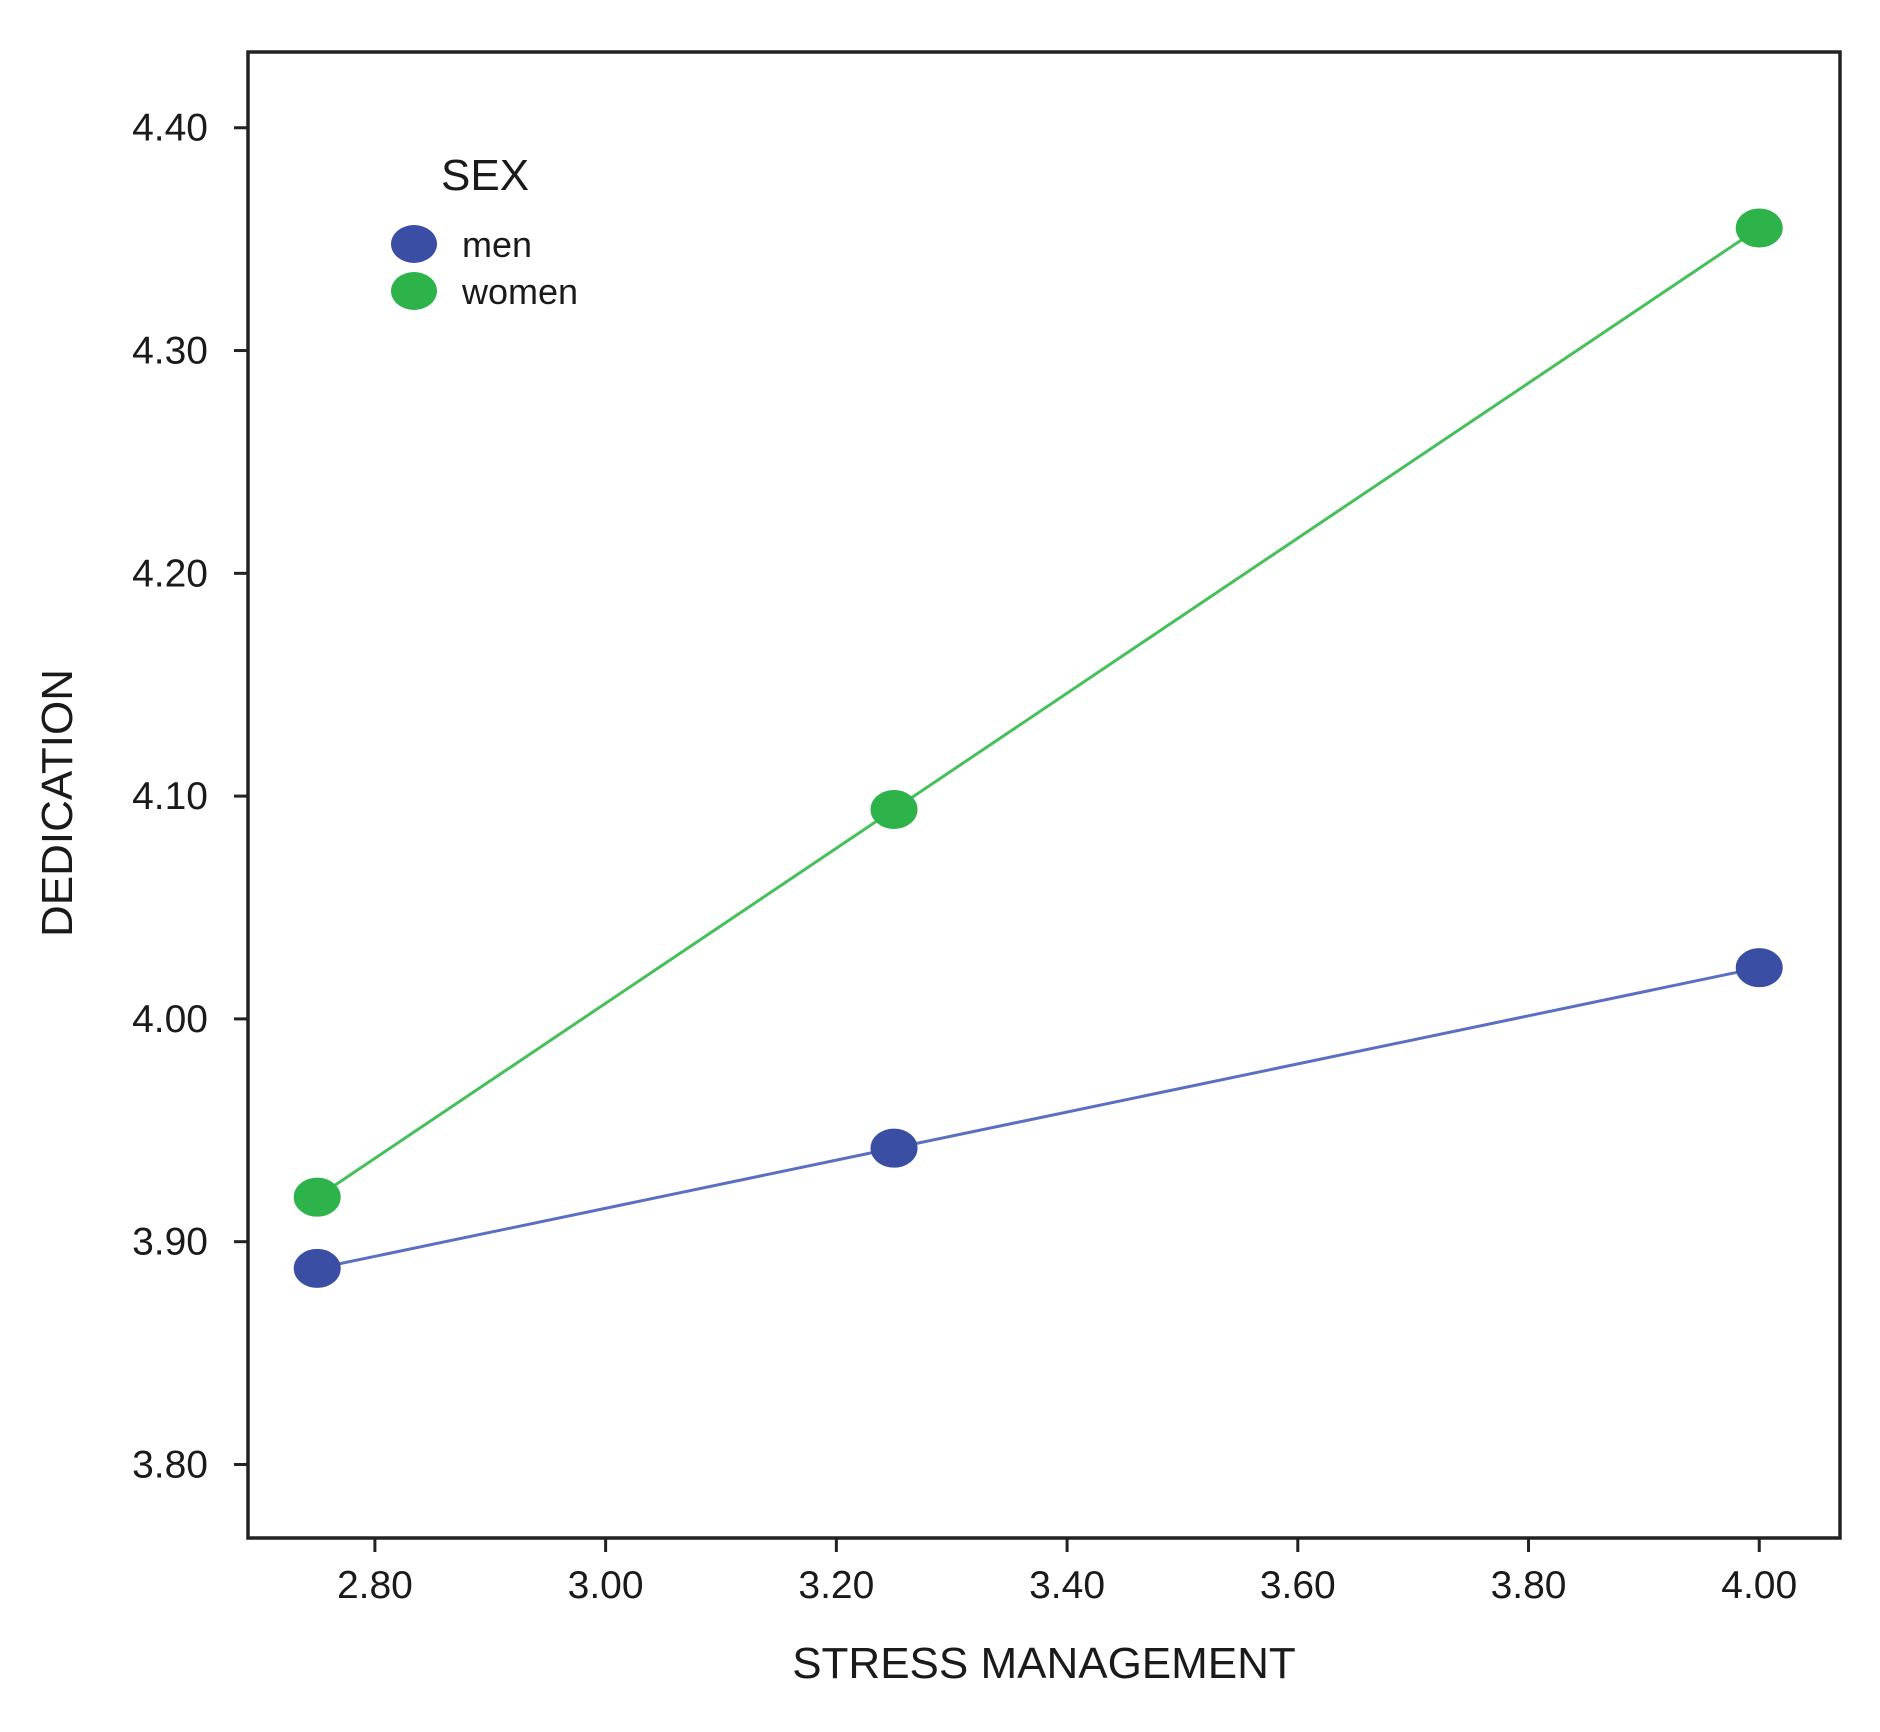 The width and height of the screenshot is (1880, 1732). I want to click on legend-label-women: women, so click(519, 291).